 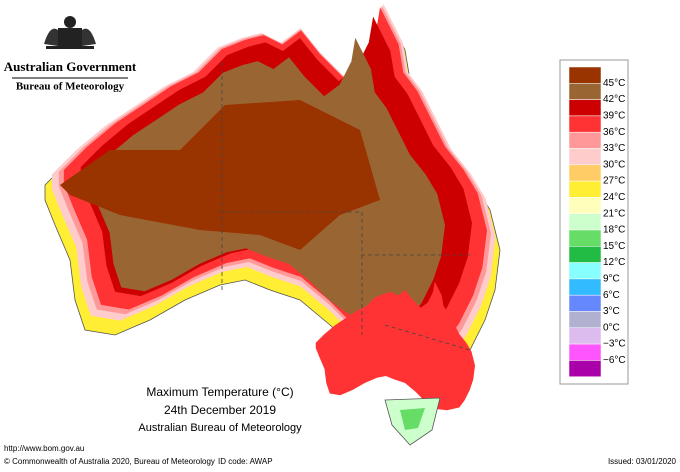 What do you see at coordinates (614, 344) in the screenshot?
I see `legend-label: −3°C` at bounding box center [614, 344].